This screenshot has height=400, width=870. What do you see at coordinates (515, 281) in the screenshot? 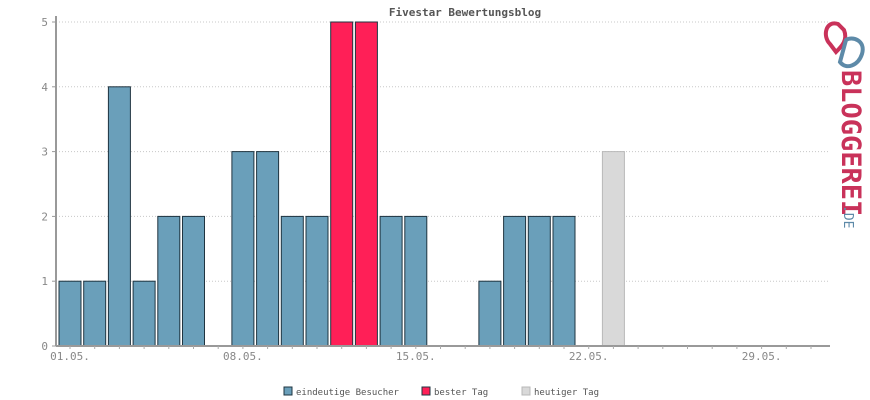
I see `bar-19.05.` at bounding box center [515, 281].